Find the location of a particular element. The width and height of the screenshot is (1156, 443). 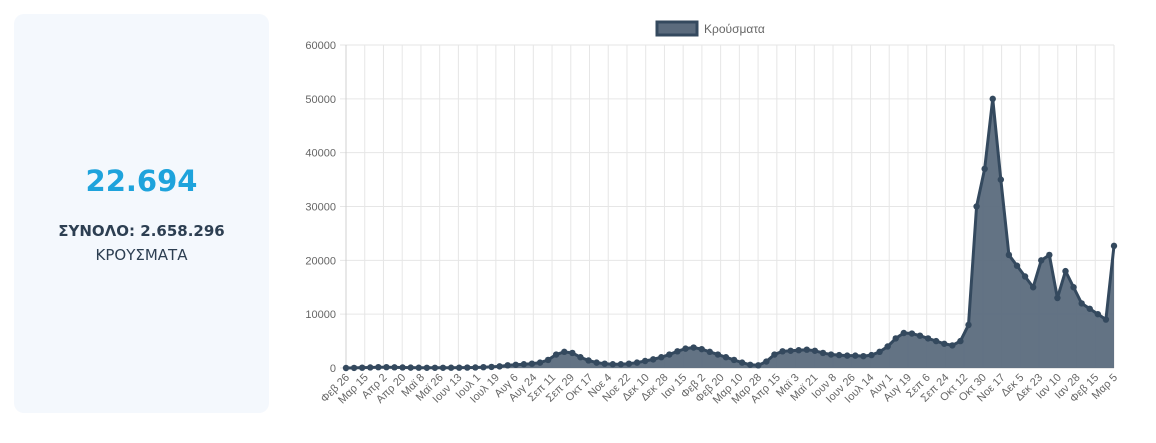

y-tick-label: 60000 is located at coordinates (320, 46).